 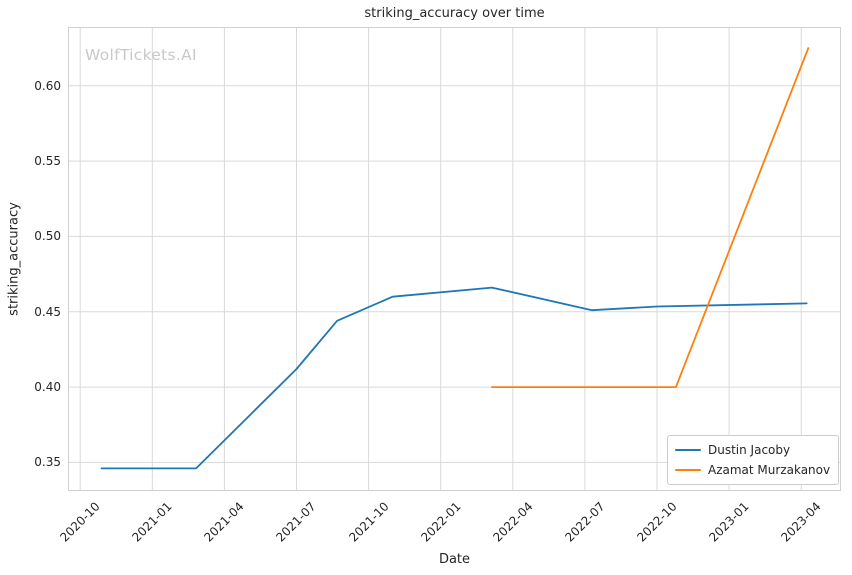 What do you see at coordinates (688, 450) in the screenshot?
I see `legend-line-swatch-blue` at bounding box center [688, 450].